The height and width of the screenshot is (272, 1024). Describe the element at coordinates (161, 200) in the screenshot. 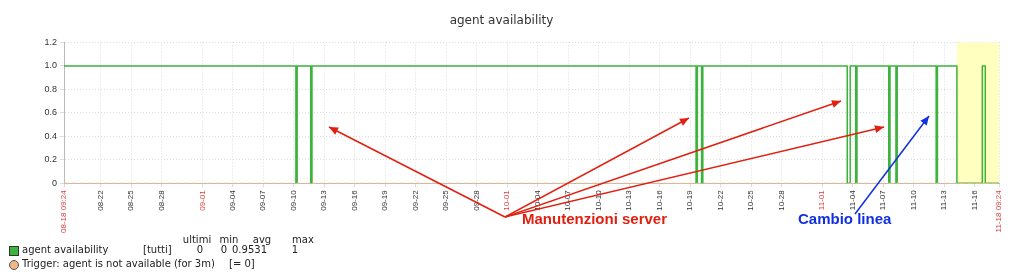

I see `x-tick-label: 08-28` at that location.